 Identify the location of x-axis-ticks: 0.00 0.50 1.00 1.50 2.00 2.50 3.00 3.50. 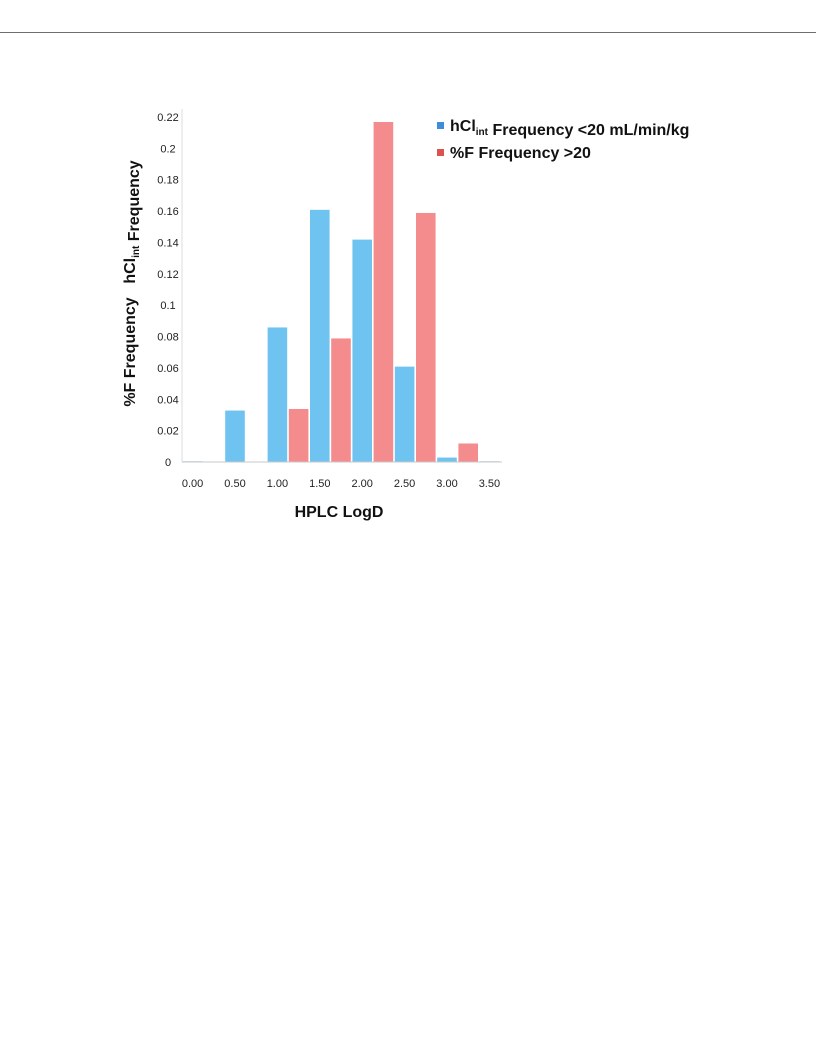
(341, 484).